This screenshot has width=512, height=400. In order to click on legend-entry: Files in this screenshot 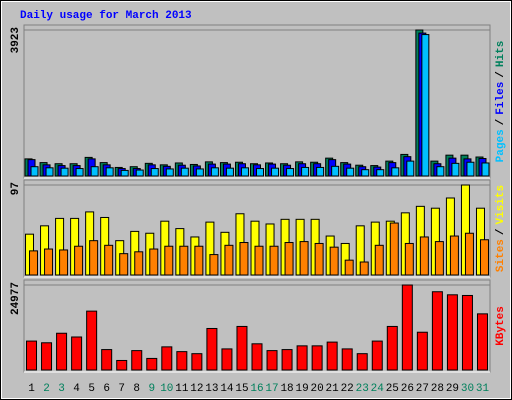, I will do `click(501, 98)`.